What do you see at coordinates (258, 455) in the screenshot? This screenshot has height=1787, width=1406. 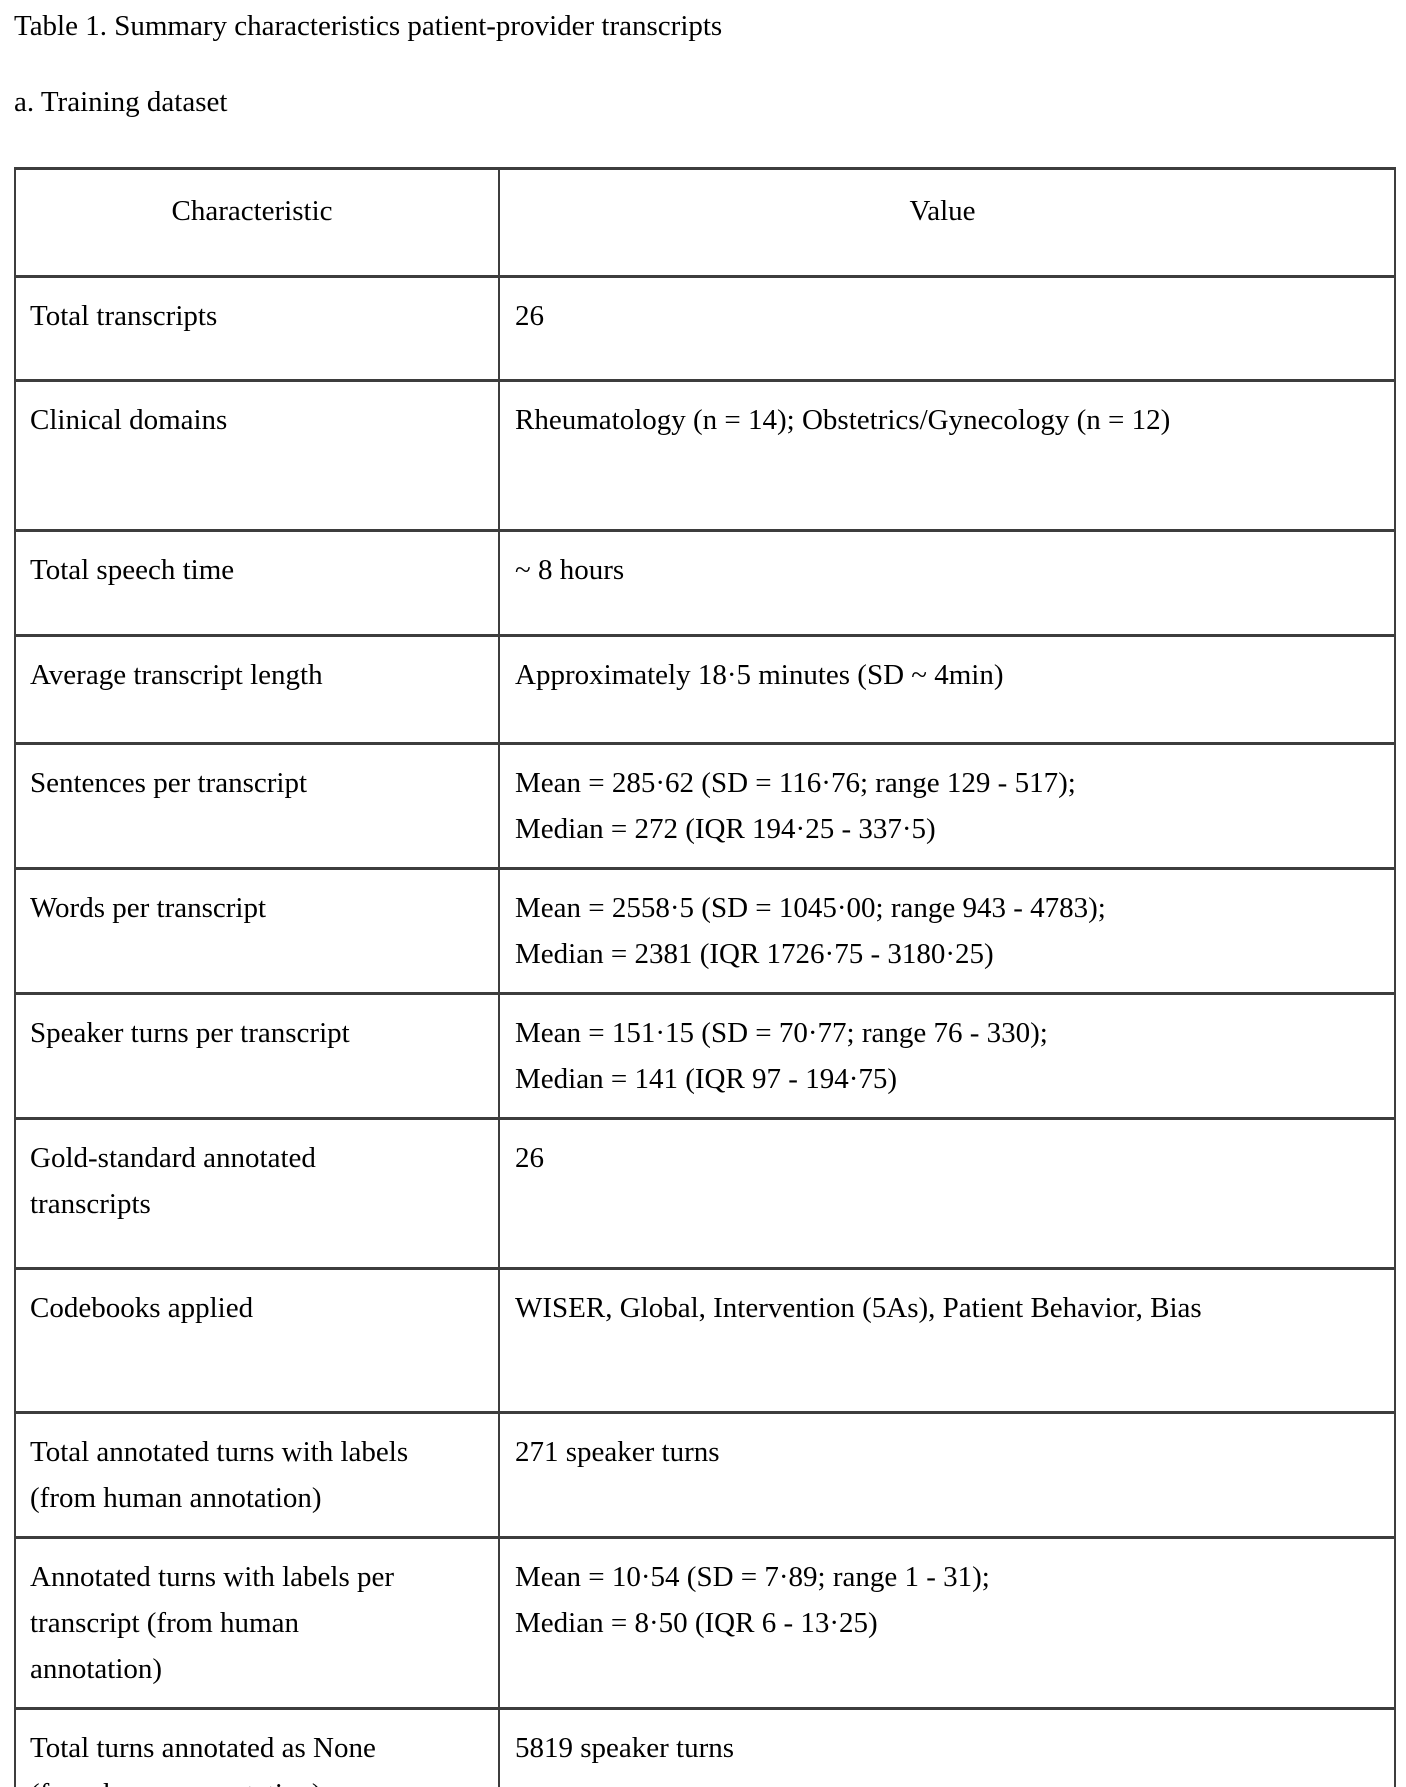 I see `characteristic-cell: Clinical domains` at bounding box center [258, 455].